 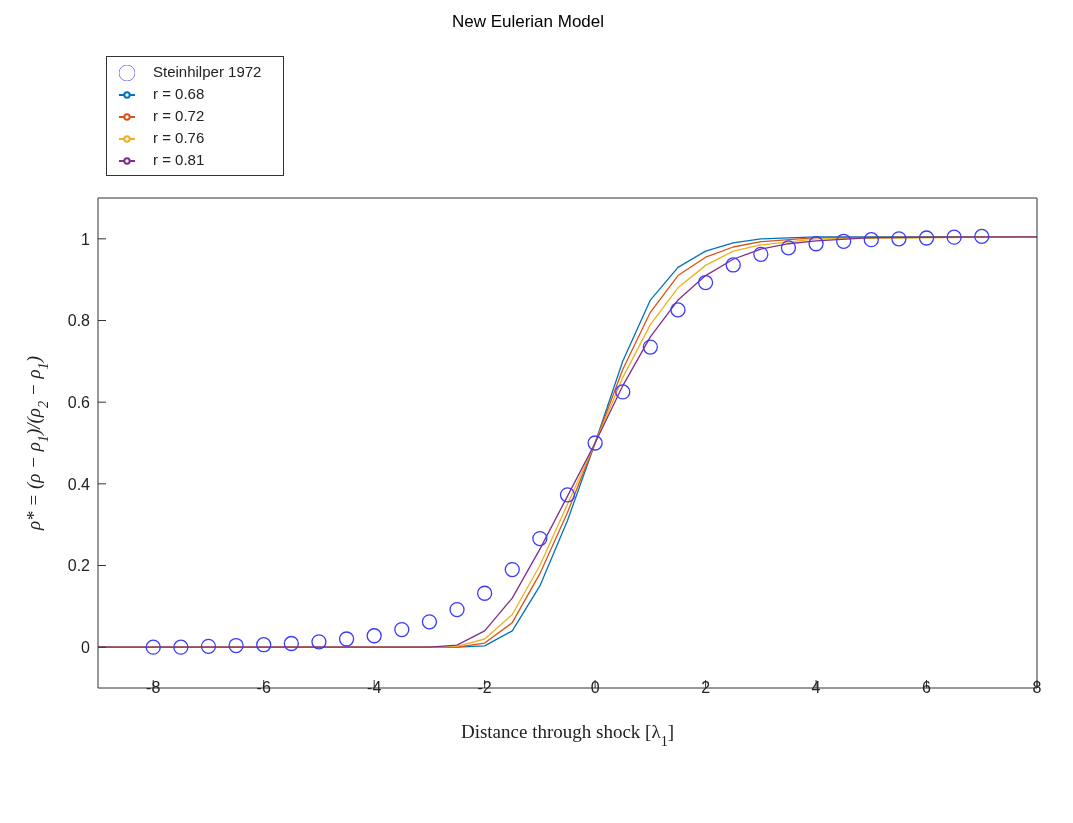 What do you see at coordinates (706, 688) in the screenshot?
I see `x-tick-label: 2` at bounding box center [706, 688].